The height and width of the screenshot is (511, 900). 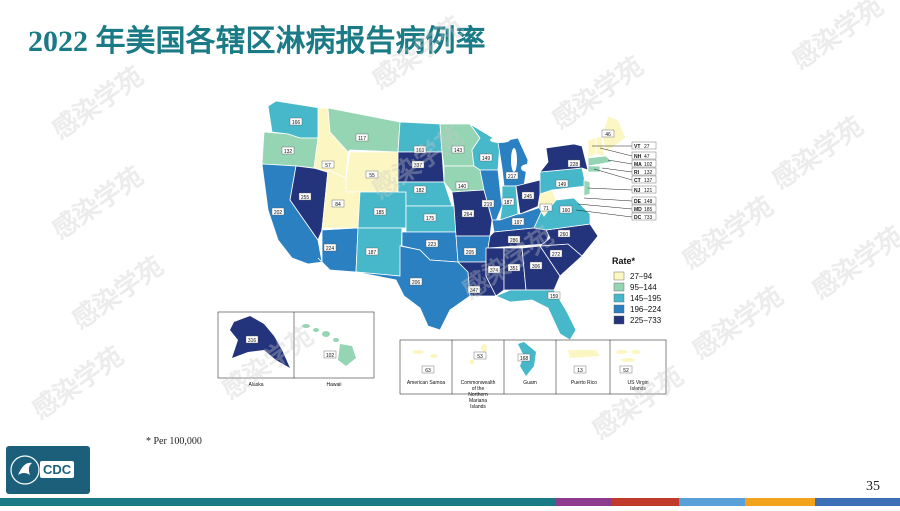 I want to click on state-label-la: 347, so click(x=474, y=289).